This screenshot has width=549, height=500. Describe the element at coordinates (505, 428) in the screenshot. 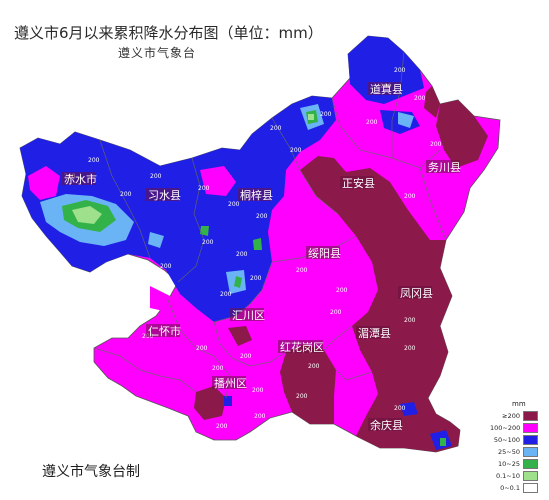

I see `legend-label: 100~200` at that location.